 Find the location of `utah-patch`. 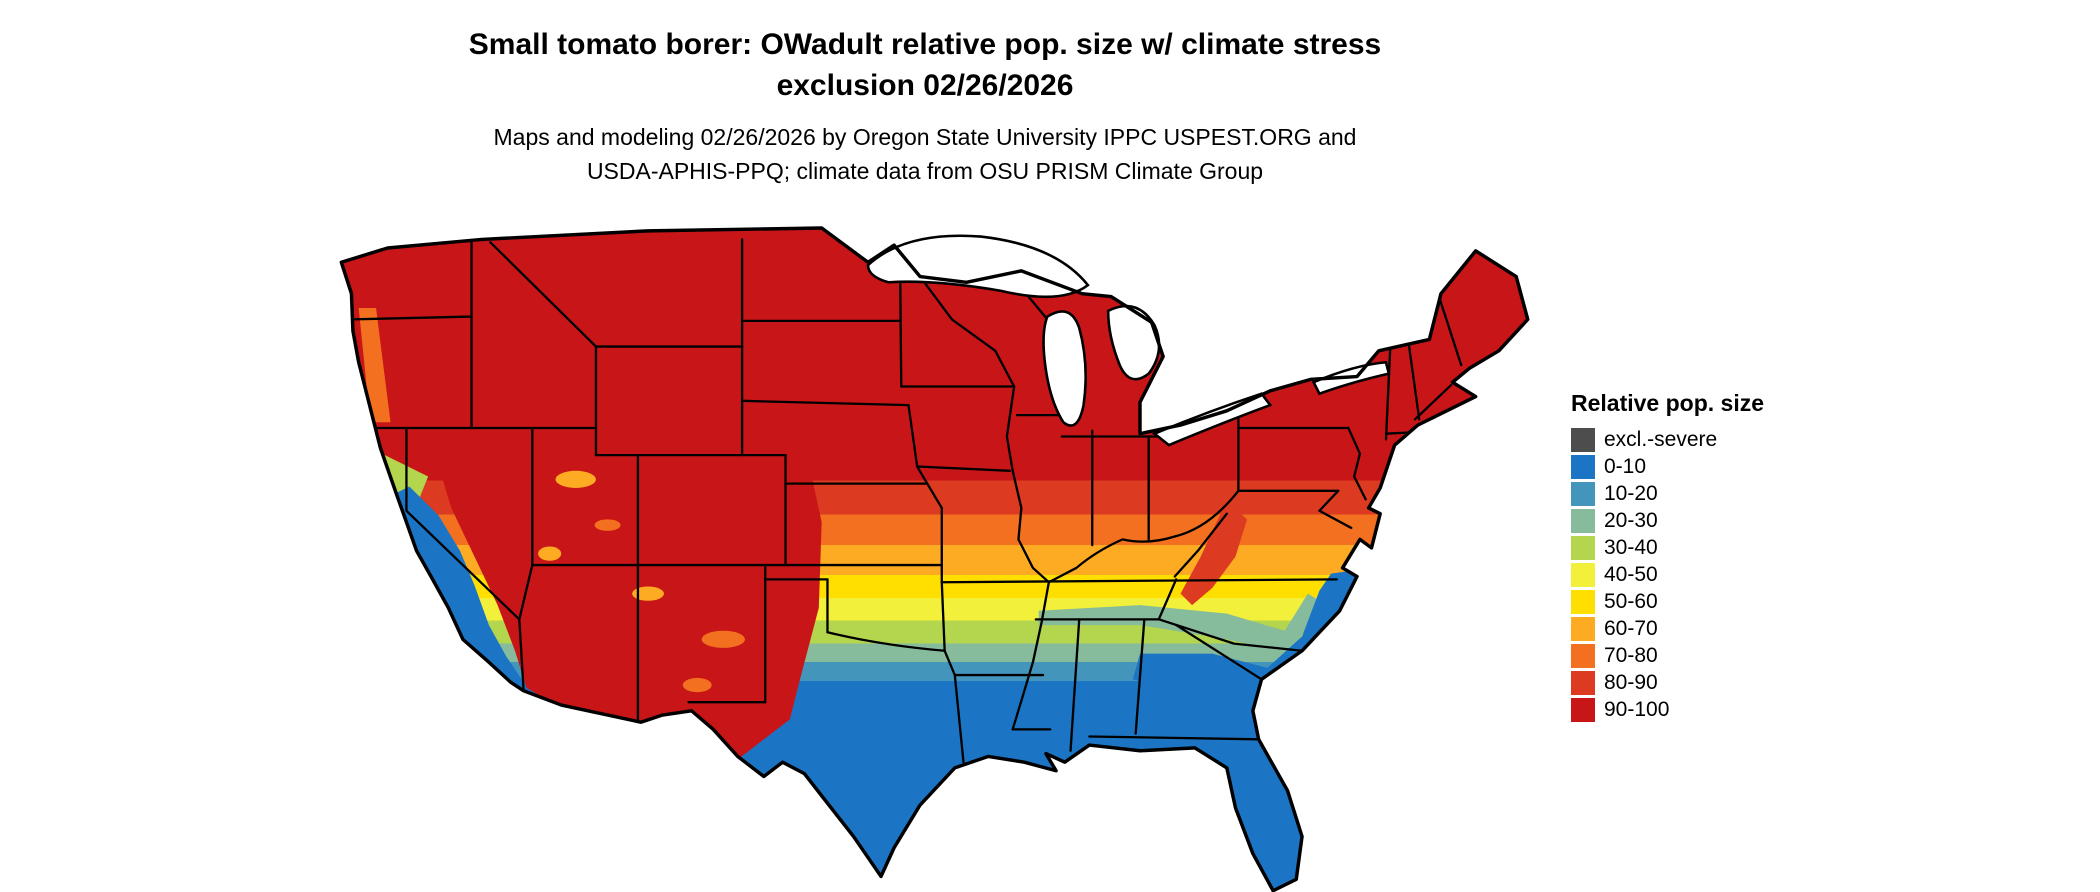

utah-patch is located at coordinates (550, 553).